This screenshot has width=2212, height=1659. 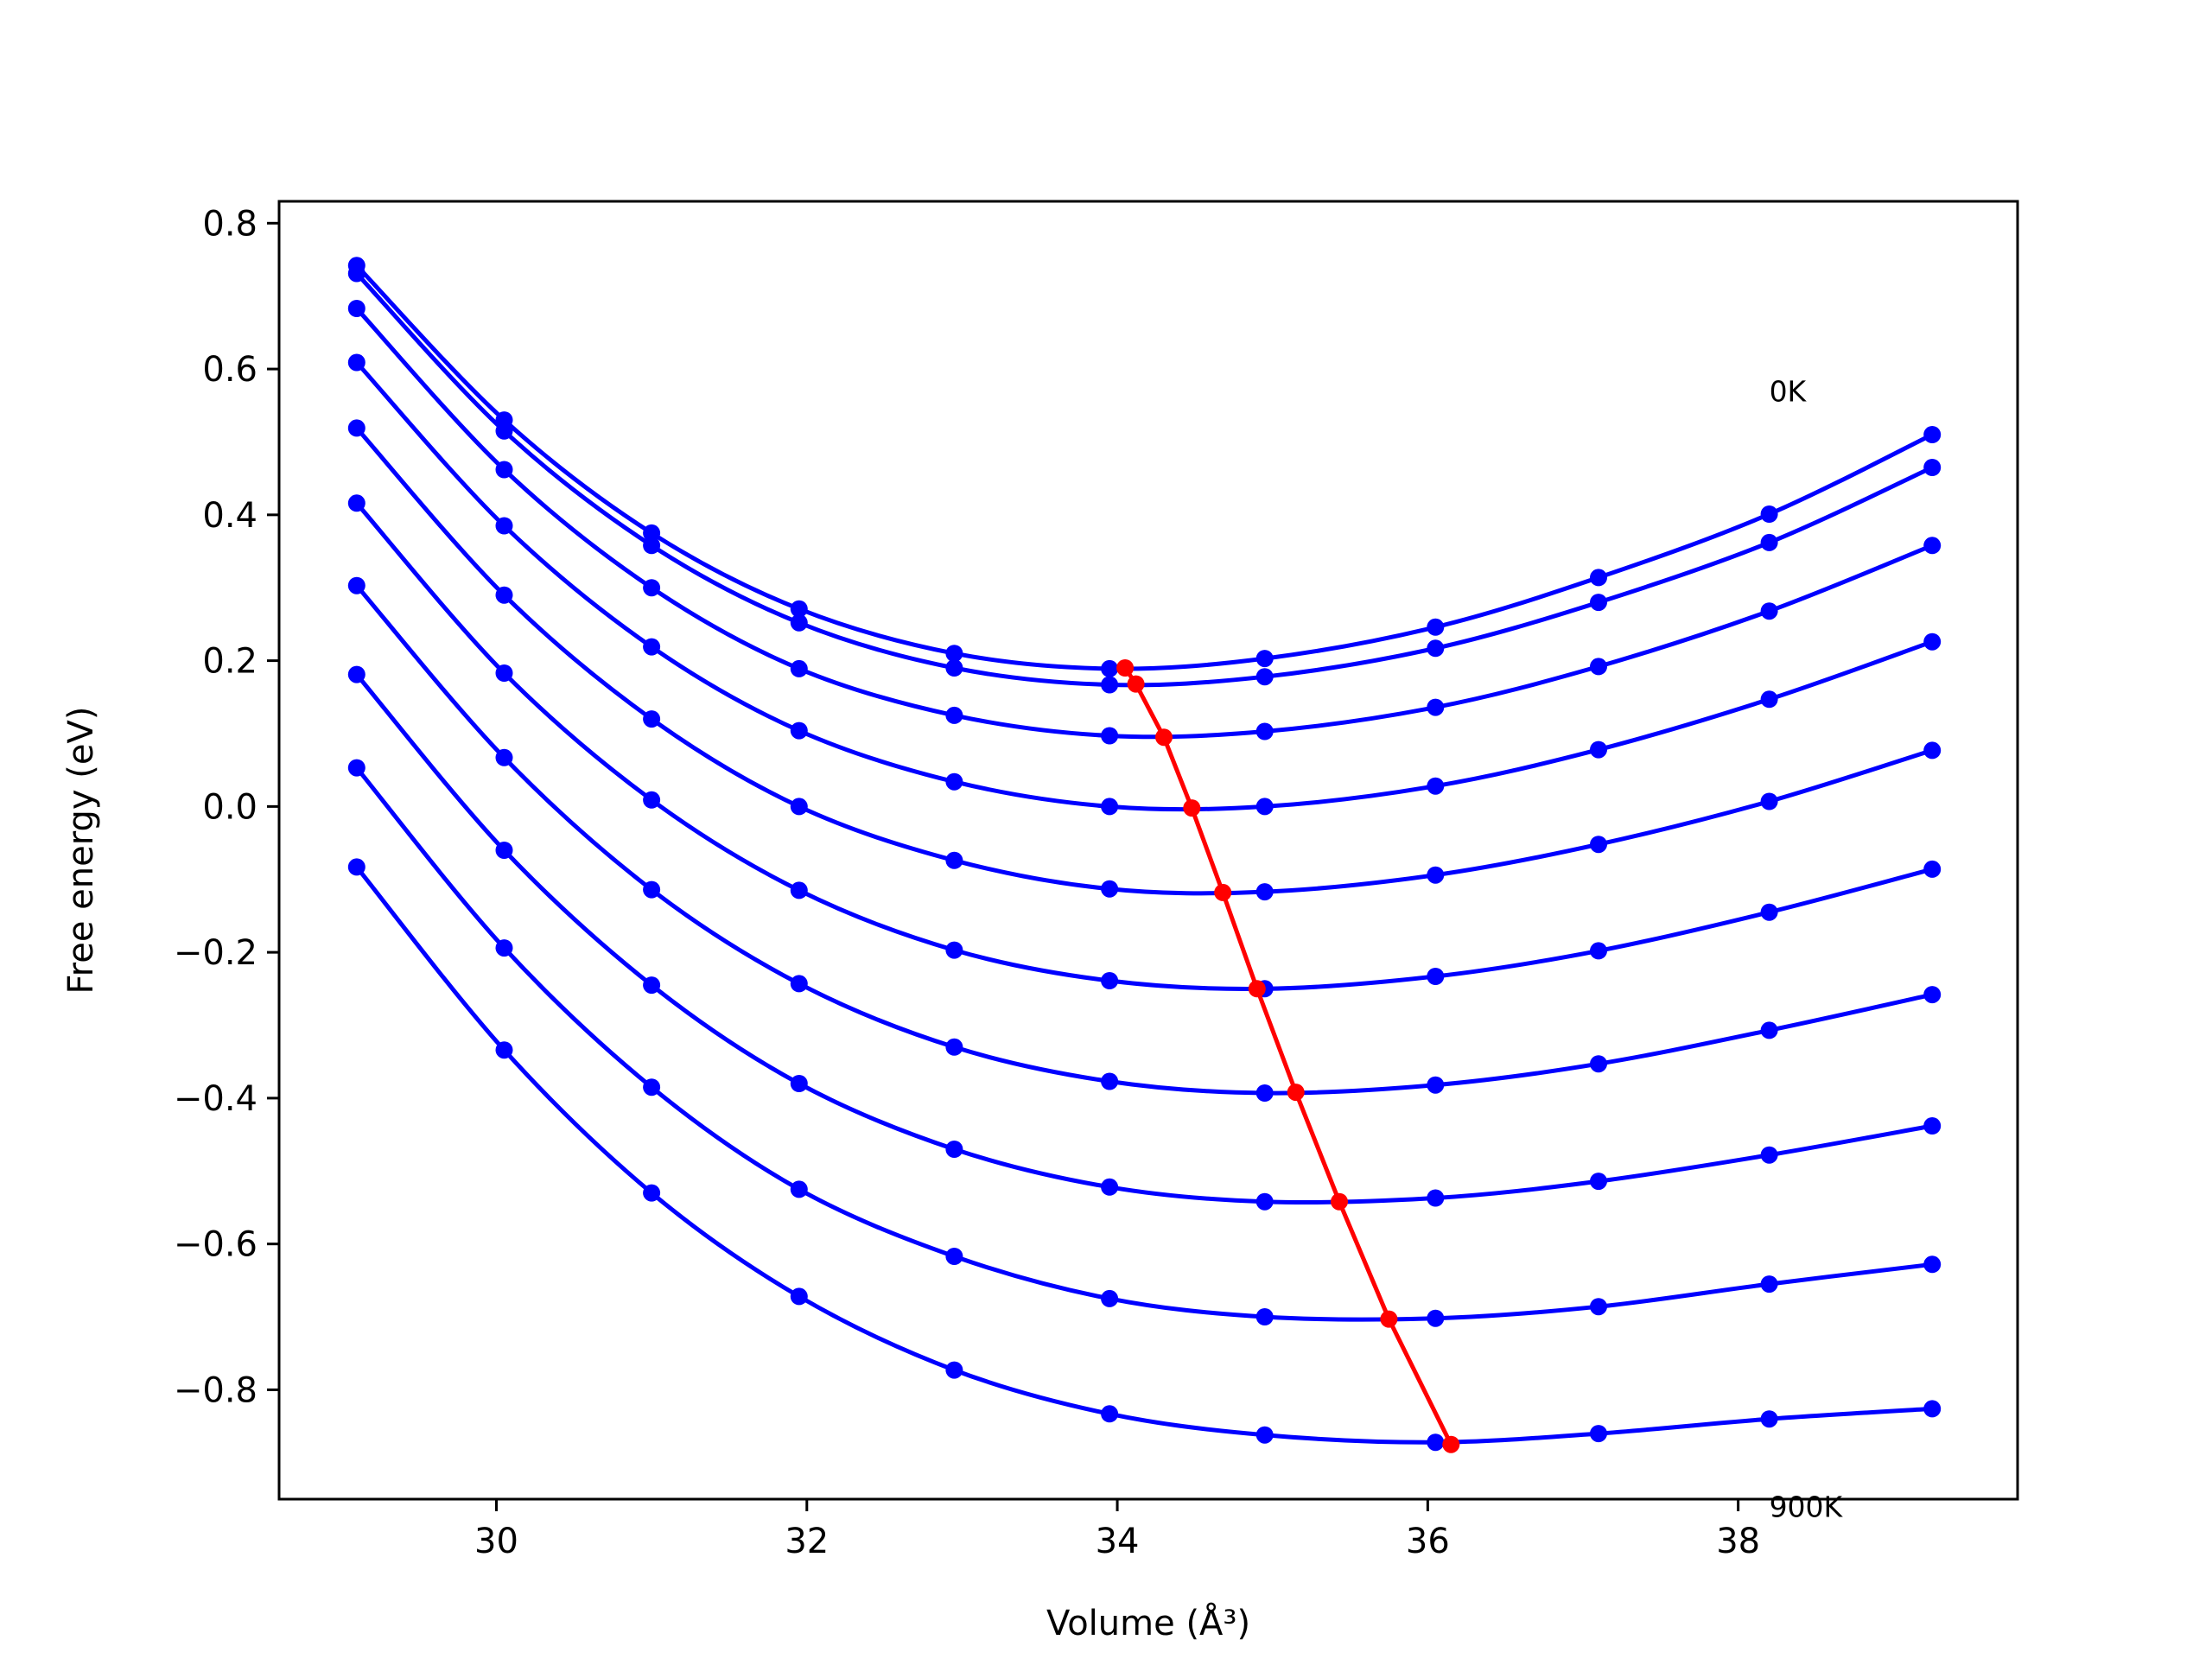 What do you see at coordinates (1148, 1622) in the screenshot?
I see `x-axis-label: Volume (Å³)` at bounding box center [1148, 1622].